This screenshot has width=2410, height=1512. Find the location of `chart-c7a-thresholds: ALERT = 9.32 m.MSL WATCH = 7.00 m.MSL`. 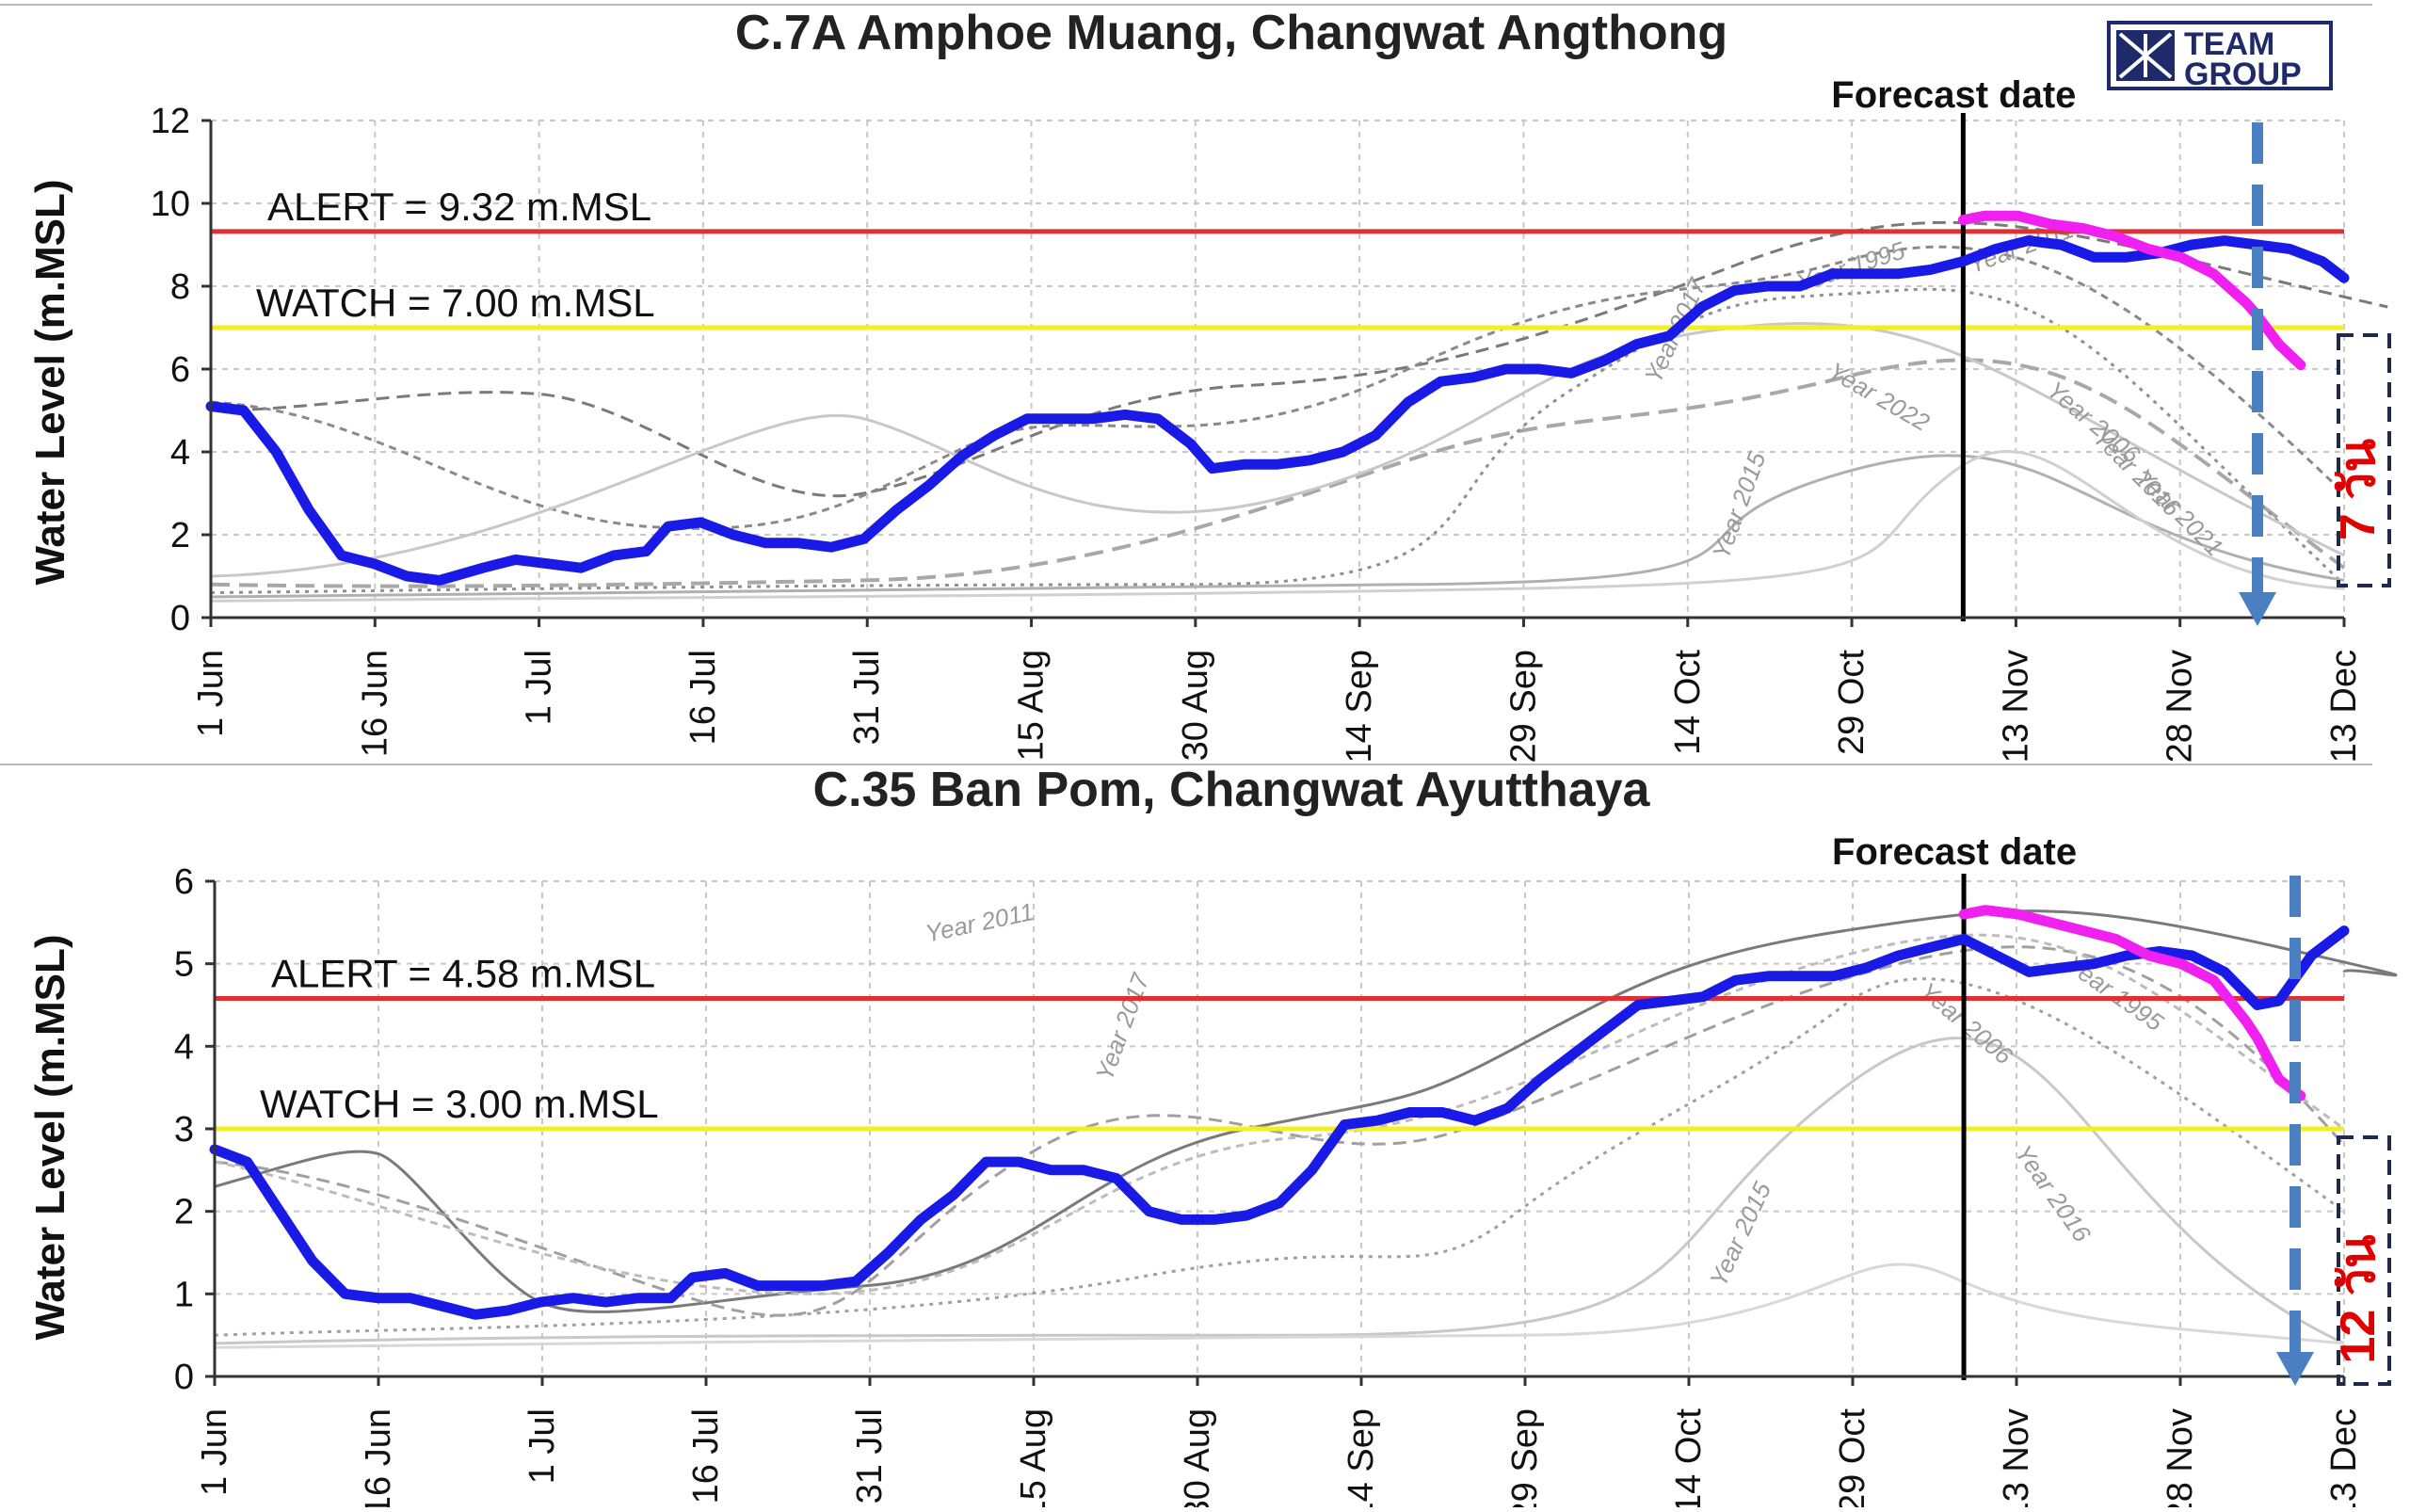

chart-c7a-thresholds: ALERT = 9.32 m.MSL WATCH = 7.00 m.MSL is located at coordinates (1277, 257).